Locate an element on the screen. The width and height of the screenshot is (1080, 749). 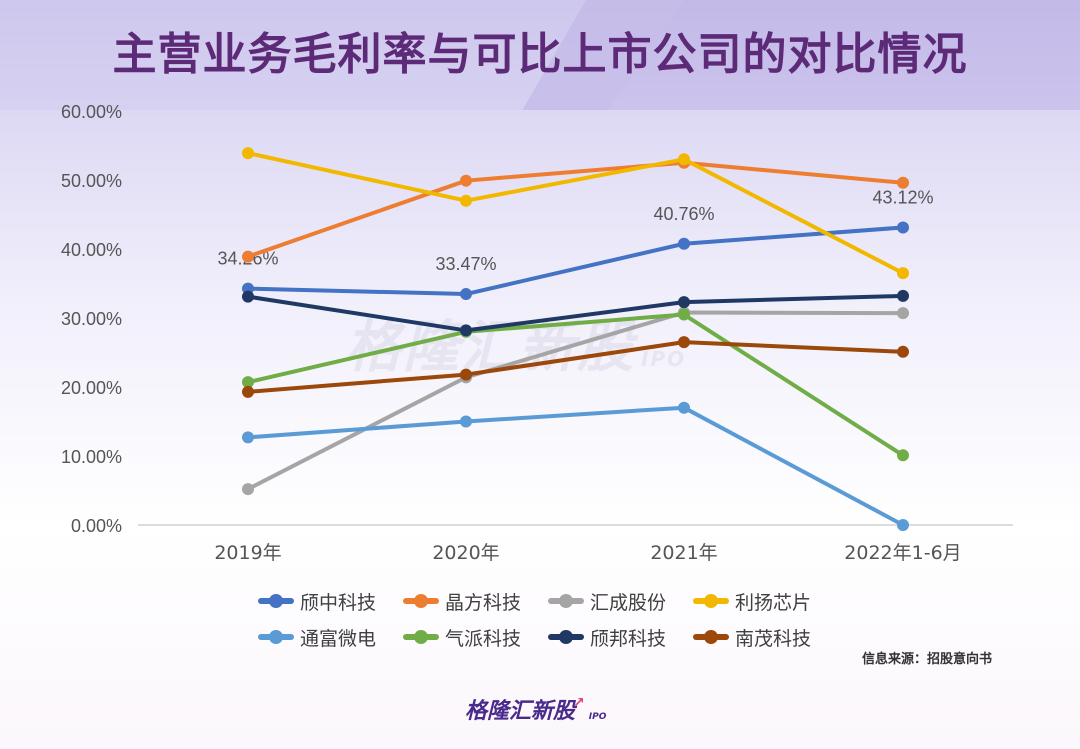
brand-logo: 格隆汇新股 ↗ IPO is located at coordinates (535, 709).